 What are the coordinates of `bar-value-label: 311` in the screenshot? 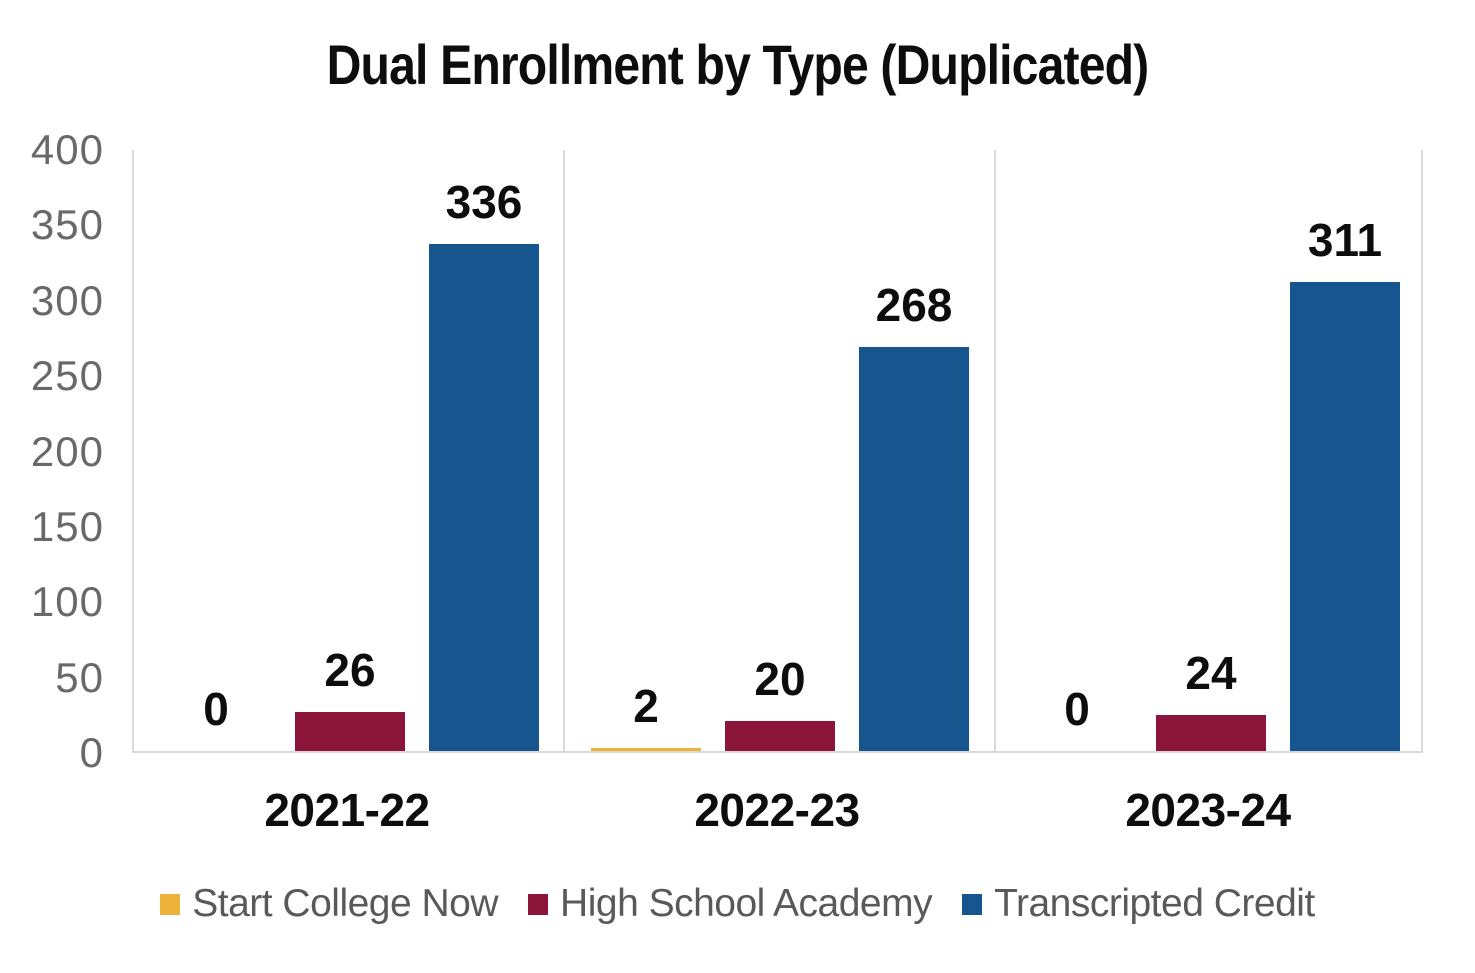 It's located at (1345, 240).